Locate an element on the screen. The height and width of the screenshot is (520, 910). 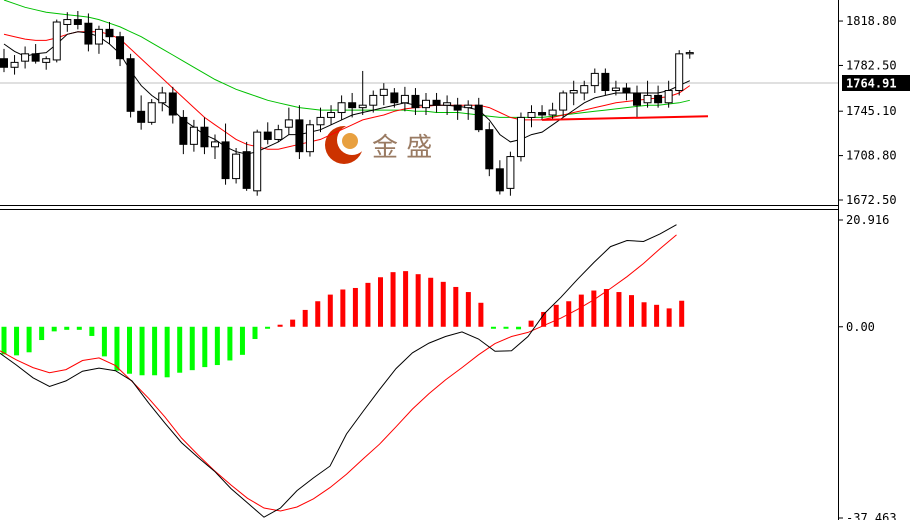
price-tick-label: 1782.50 is located at coordinates (871, 65).